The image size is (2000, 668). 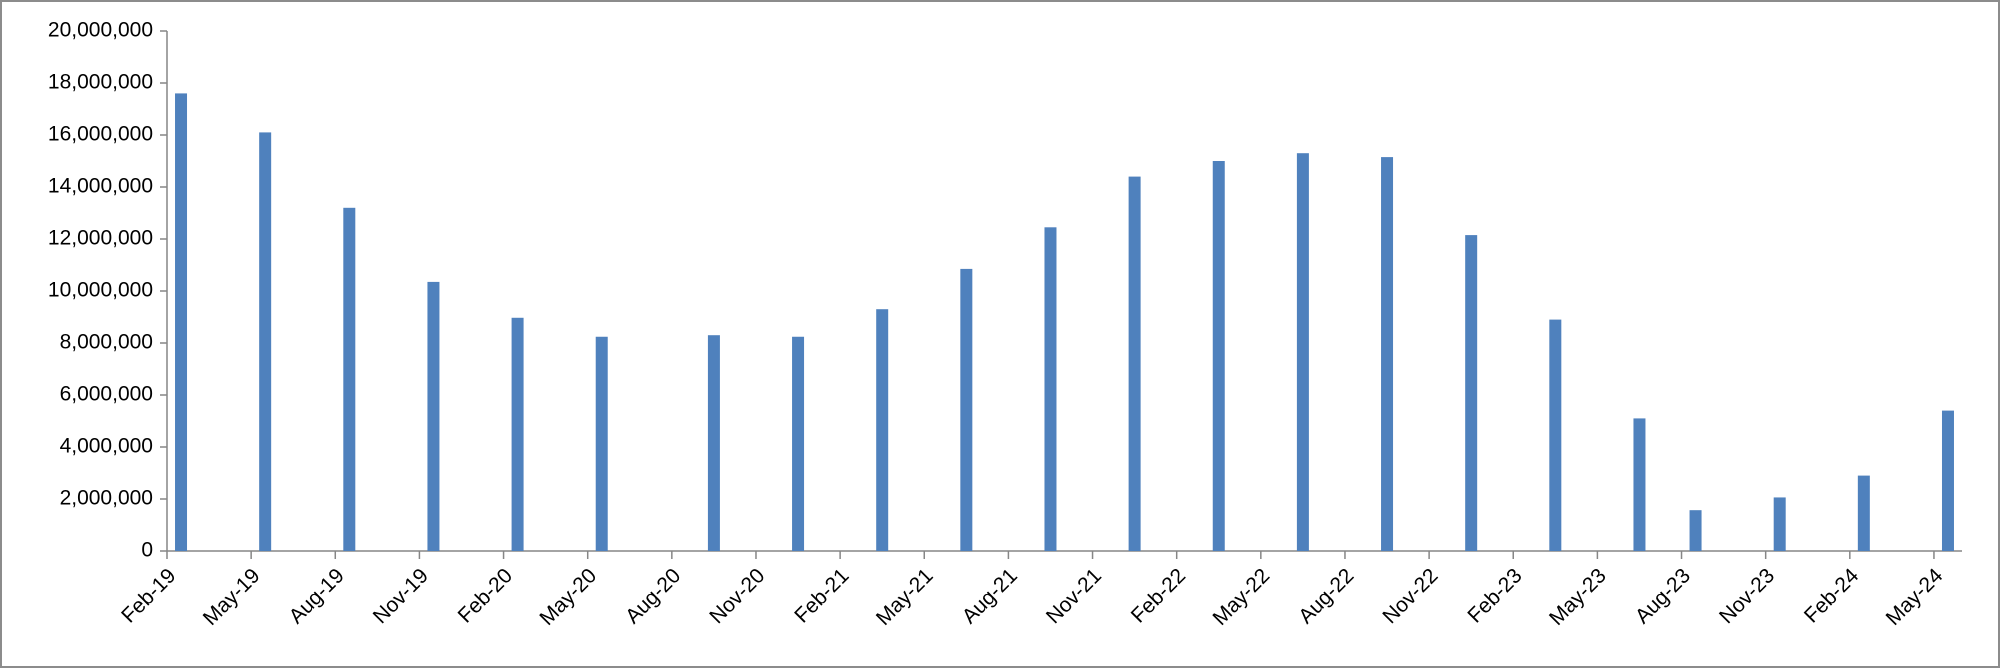 I want to click on y-tick-label: 6,000,000, so click(x=106, y=394).